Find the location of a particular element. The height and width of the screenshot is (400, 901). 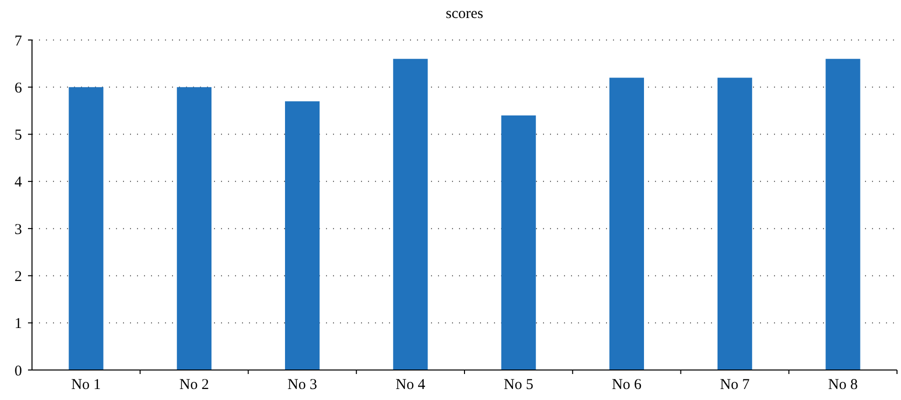

x-tick-label: No 2 is located at coordinates (194, 385).